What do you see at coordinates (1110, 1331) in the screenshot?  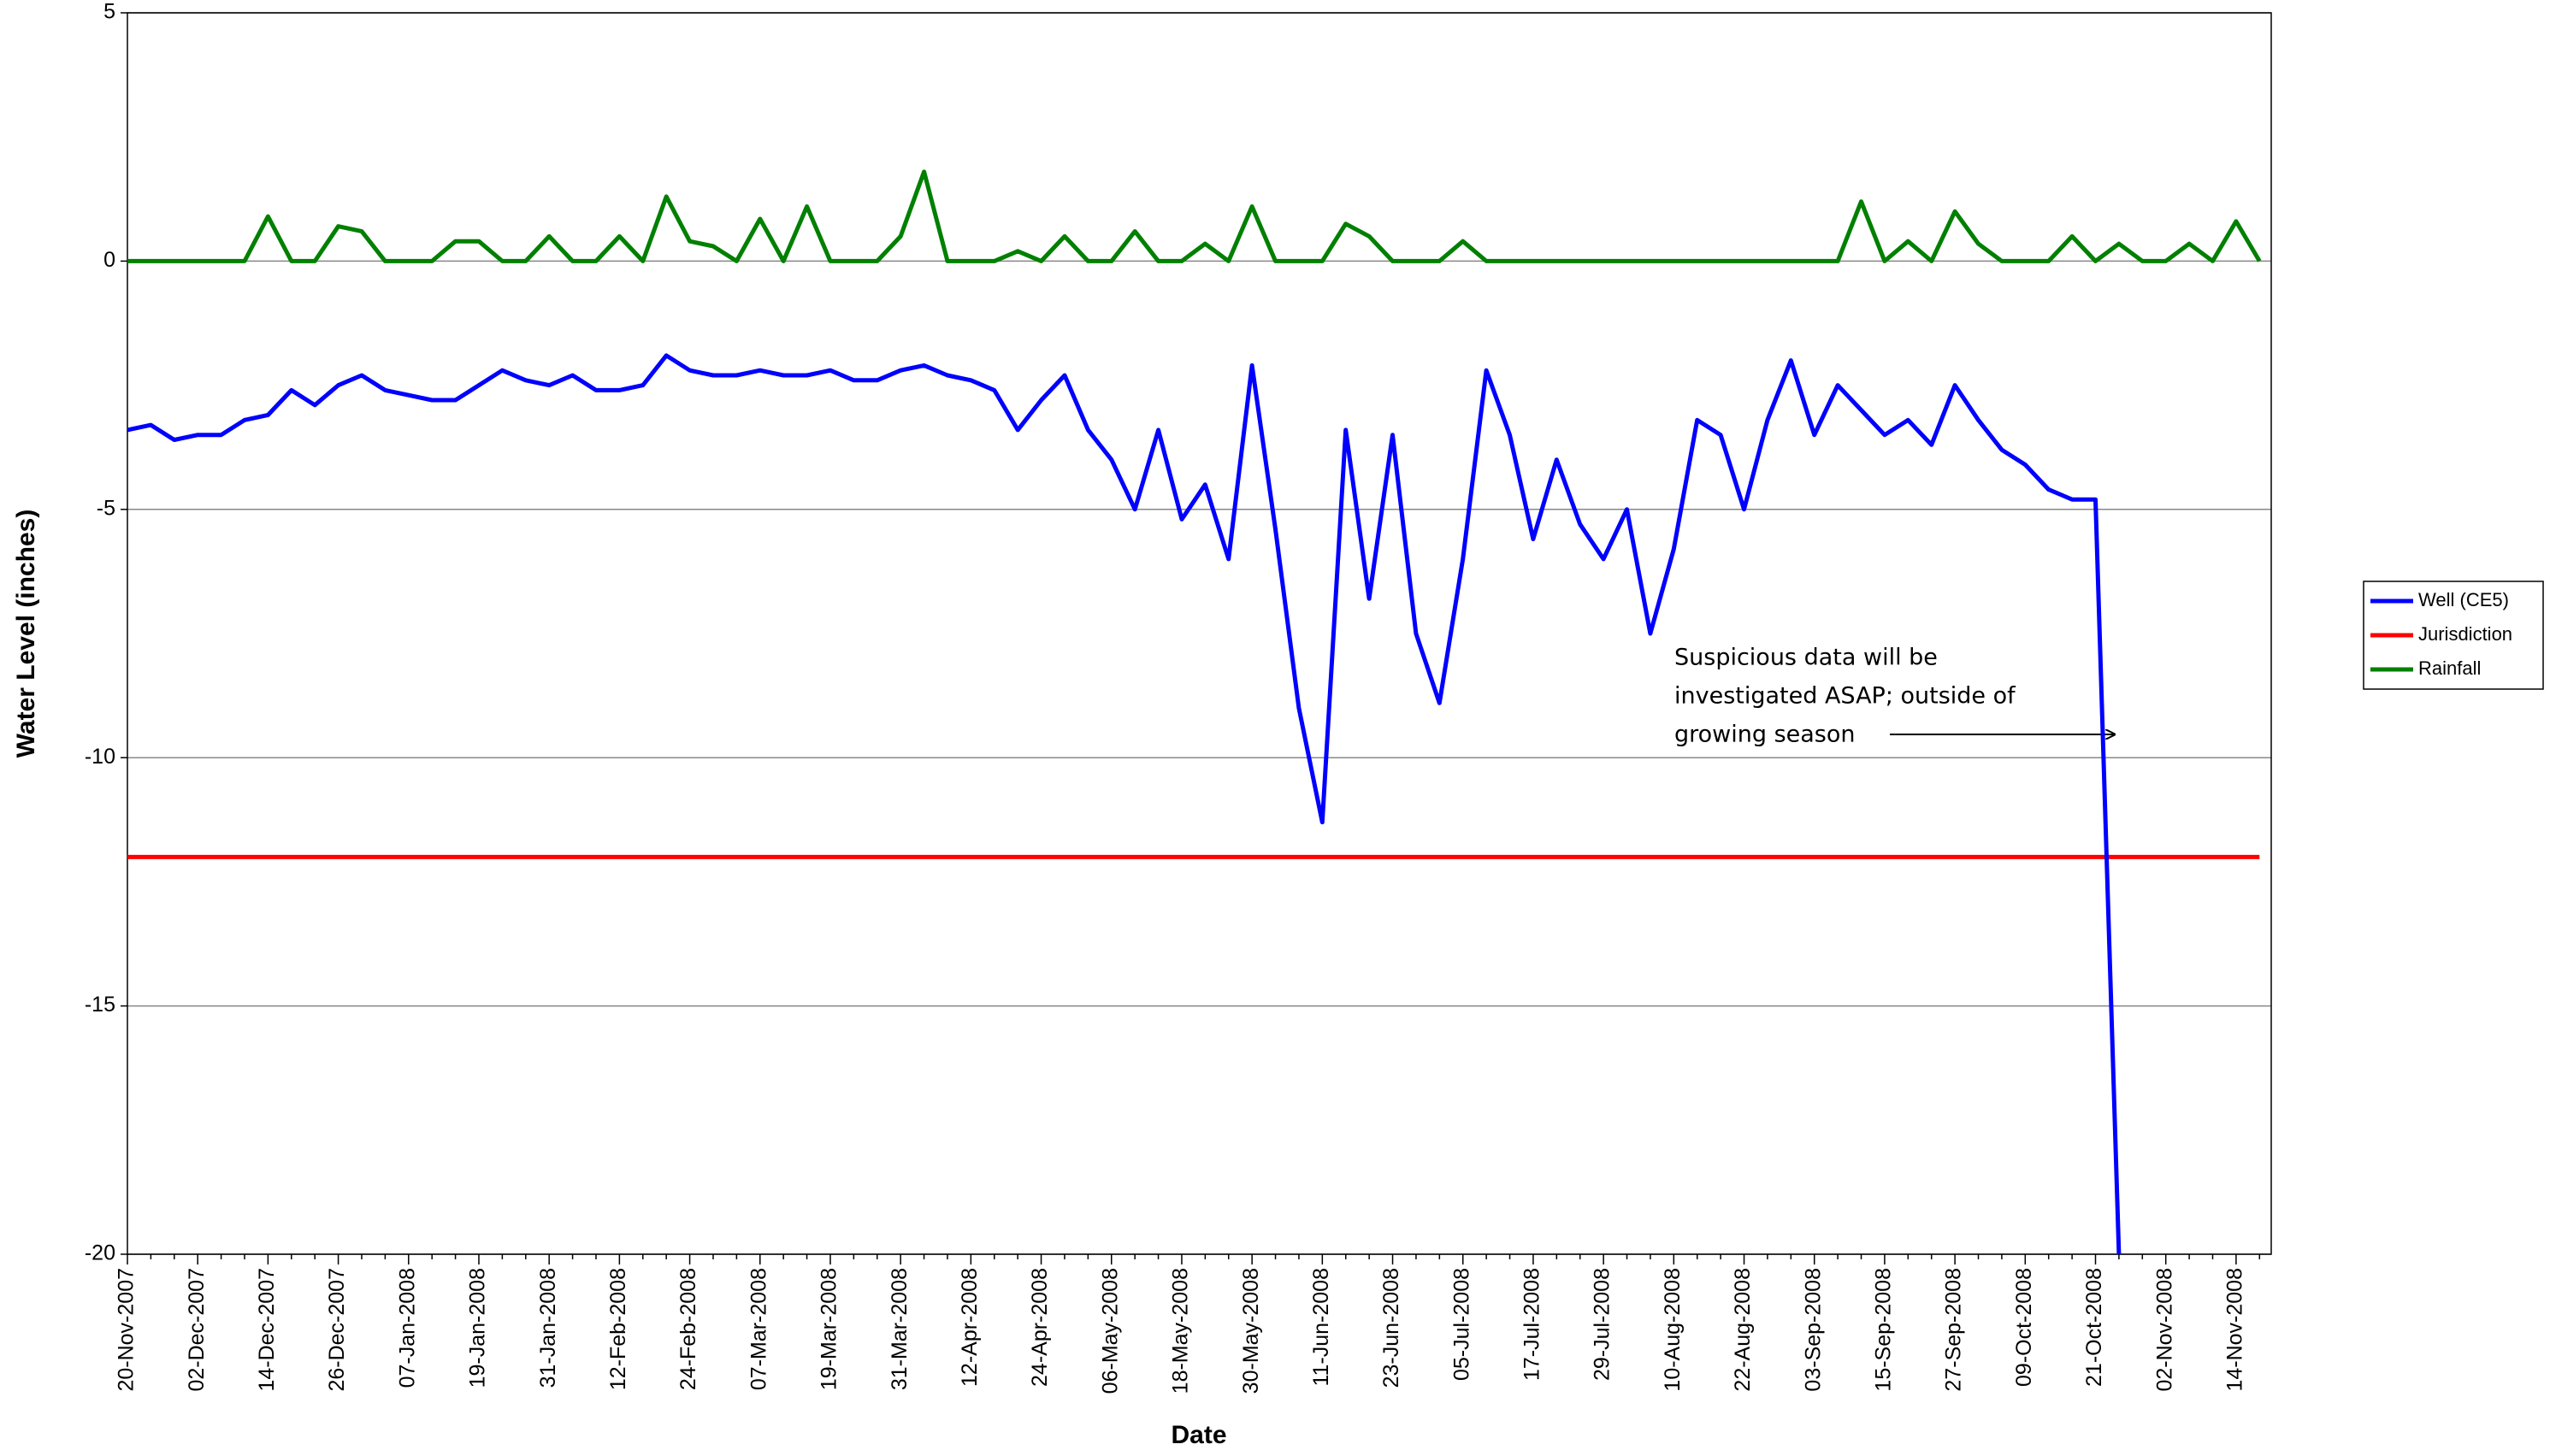 I see `x-tick-label: 06-May-2008` at bounding box center [1110, 1331].